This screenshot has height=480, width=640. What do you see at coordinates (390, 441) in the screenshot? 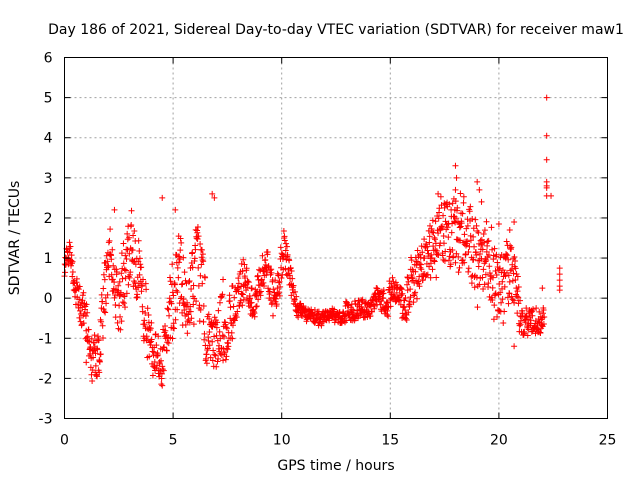
I see `x-tick-label: 15` at bounding box center [390, 441].